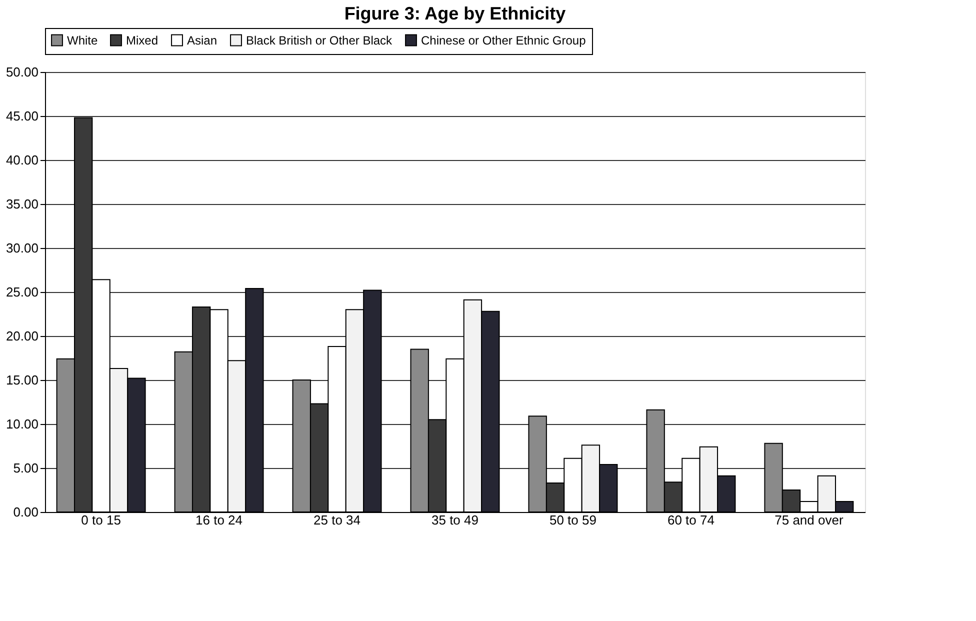  I want to click on x-tick-label: 35 to 49, so click(455, 520).